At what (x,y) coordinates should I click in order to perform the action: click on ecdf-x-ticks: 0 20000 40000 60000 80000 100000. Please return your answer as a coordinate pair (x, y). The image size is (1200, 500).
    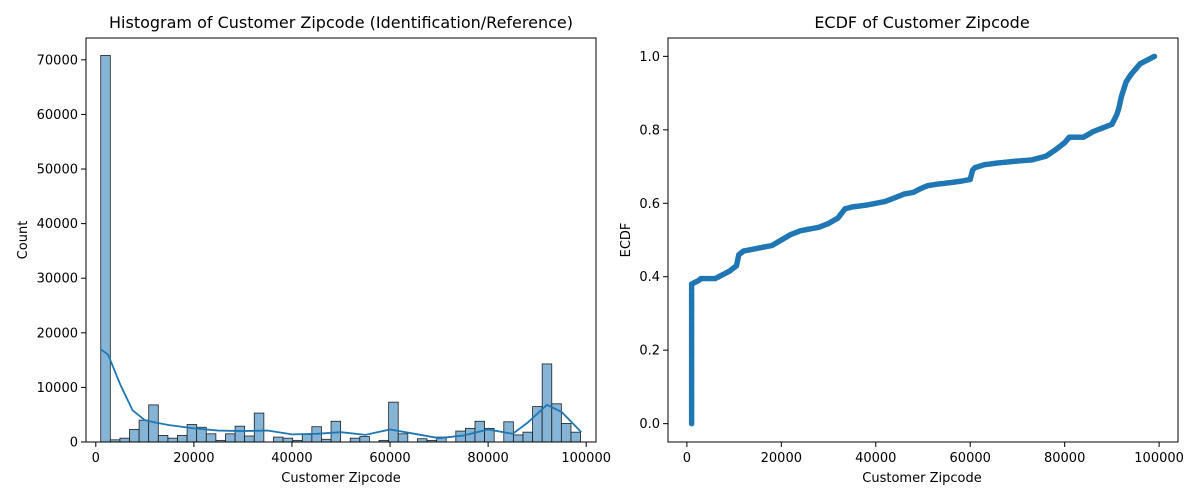
    Looking at the image, I should click on (933, 454).